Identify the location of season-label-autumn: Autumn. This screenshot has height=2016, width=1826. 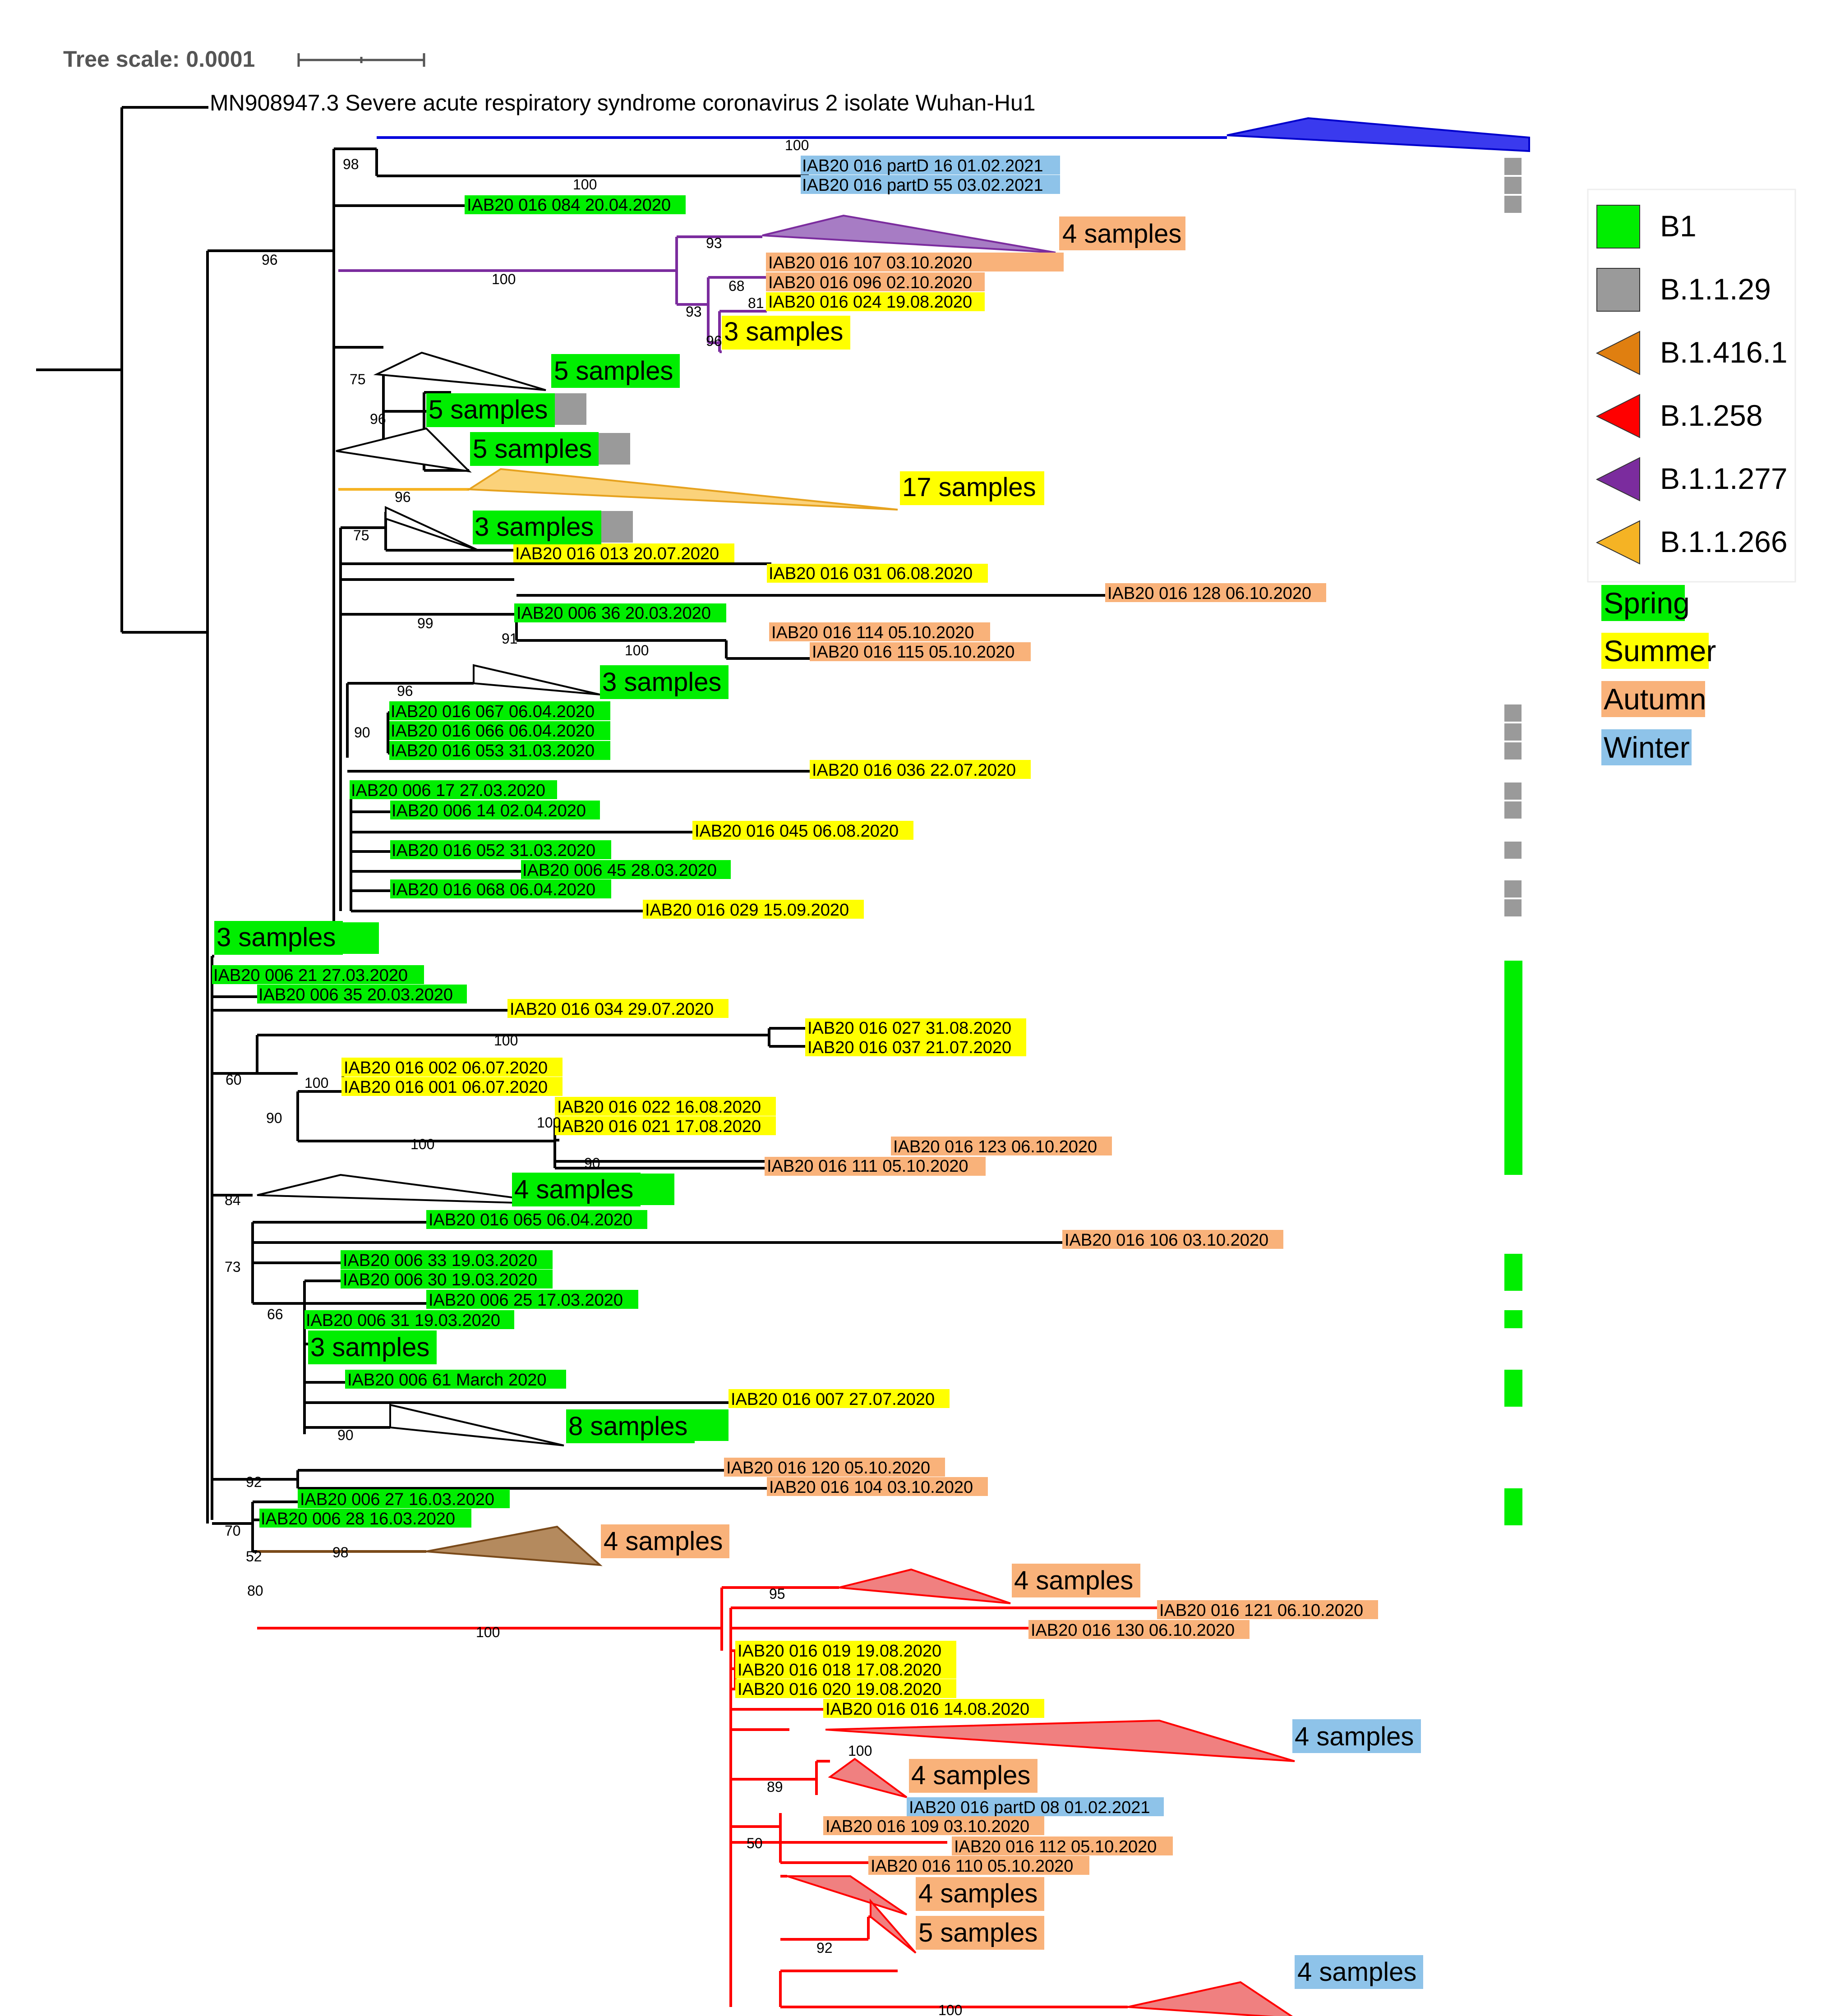
(1655, 699).